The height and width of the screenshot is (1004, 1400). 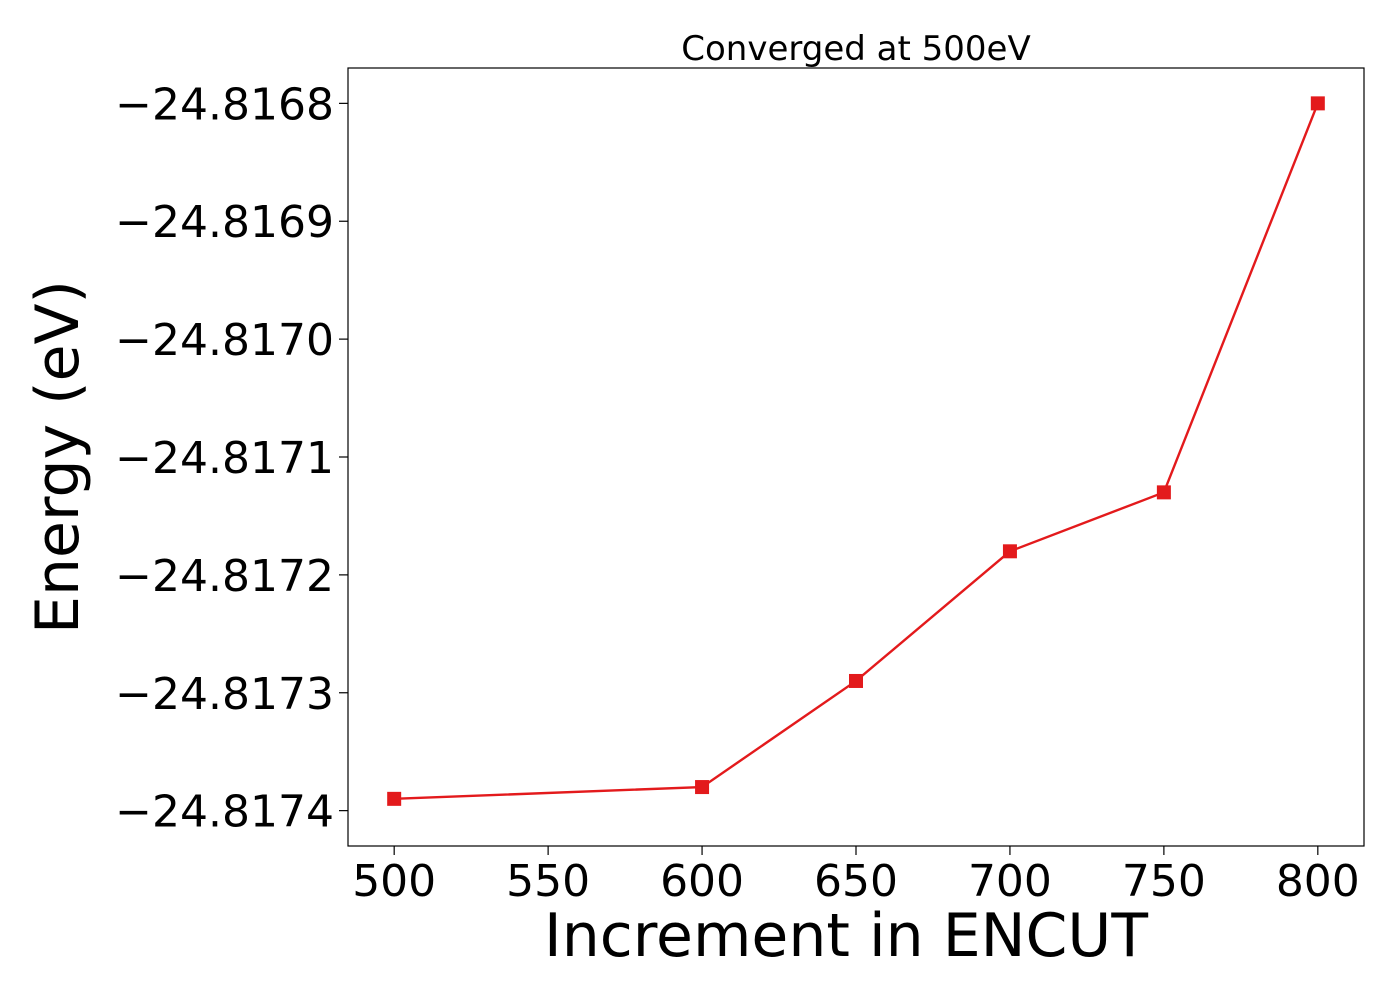 What do you see at coordinates (702, 881) in the screenshot?
I see `x-tick-label: 600` at bounding box center [702, 881].